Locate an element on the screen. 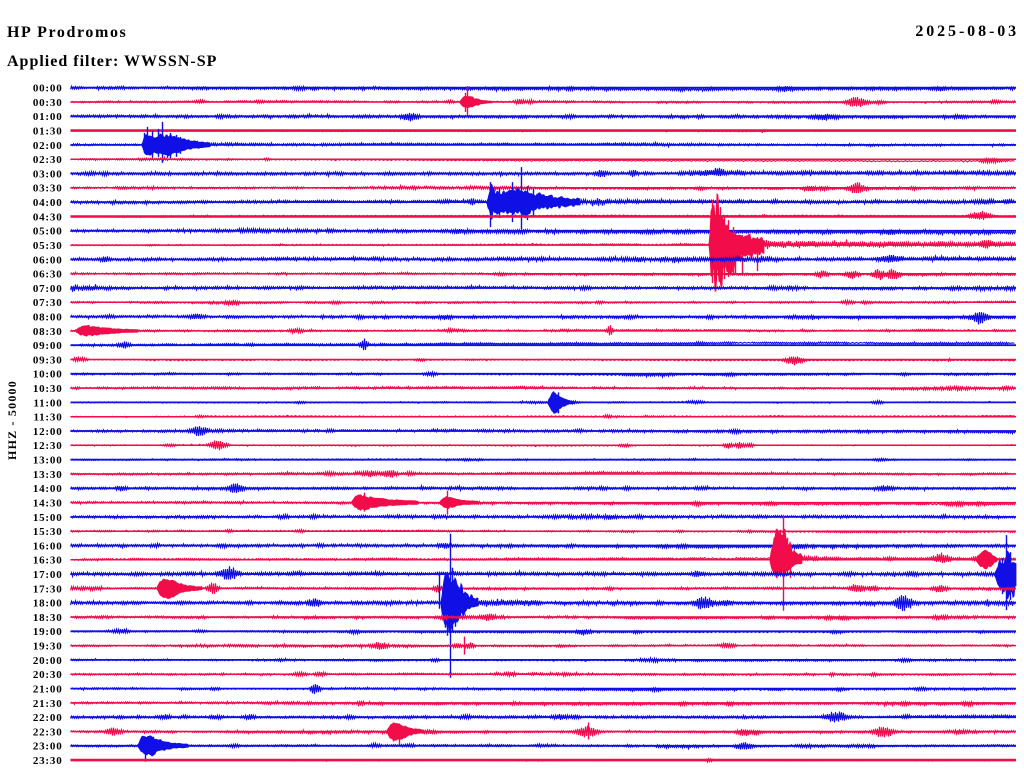 This screenshot has height=780, width=1024. svg-text: 02:30 is located at coordinates (48, 160).